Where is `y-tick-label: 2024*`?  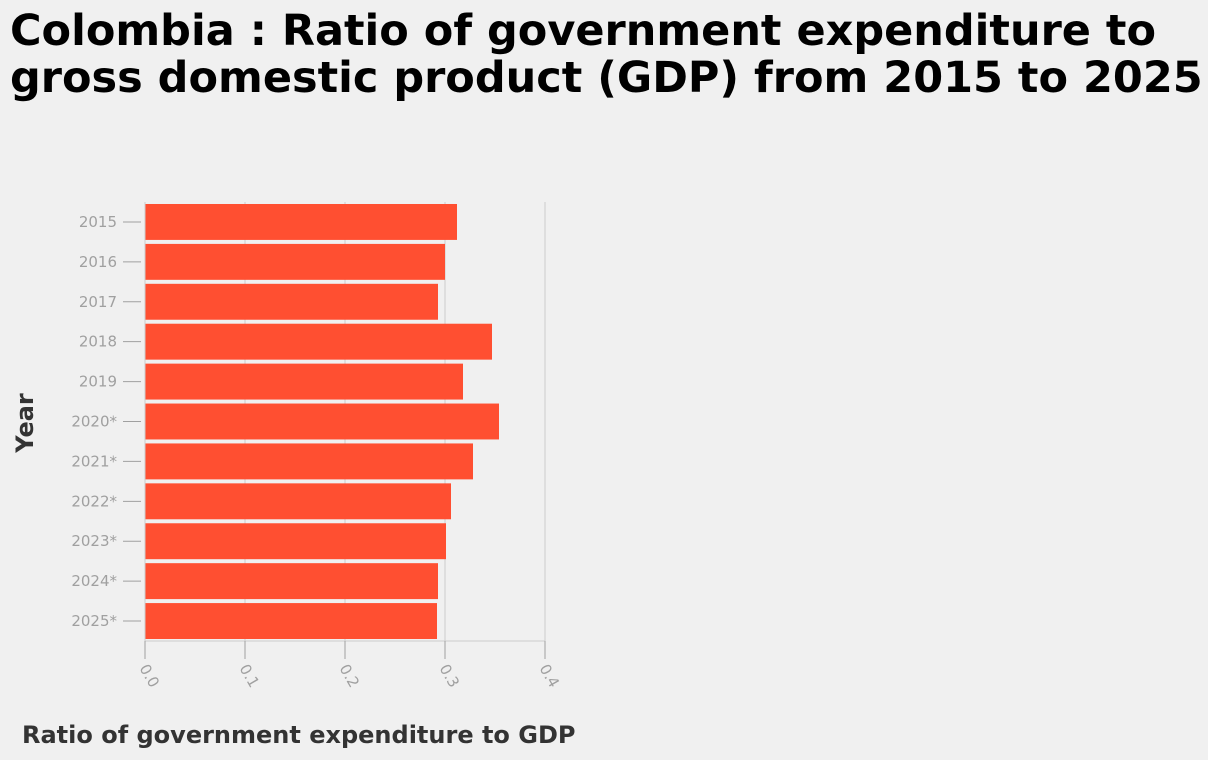
y-tick-label: 2024* is located at coordinates (94, 581).